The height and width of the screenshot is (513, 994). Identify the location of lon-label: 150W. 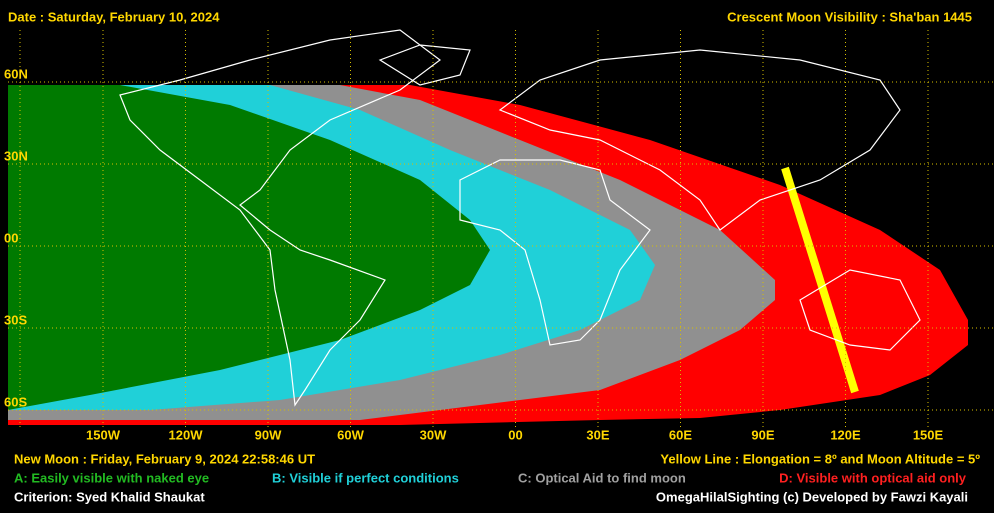
(103, 434).